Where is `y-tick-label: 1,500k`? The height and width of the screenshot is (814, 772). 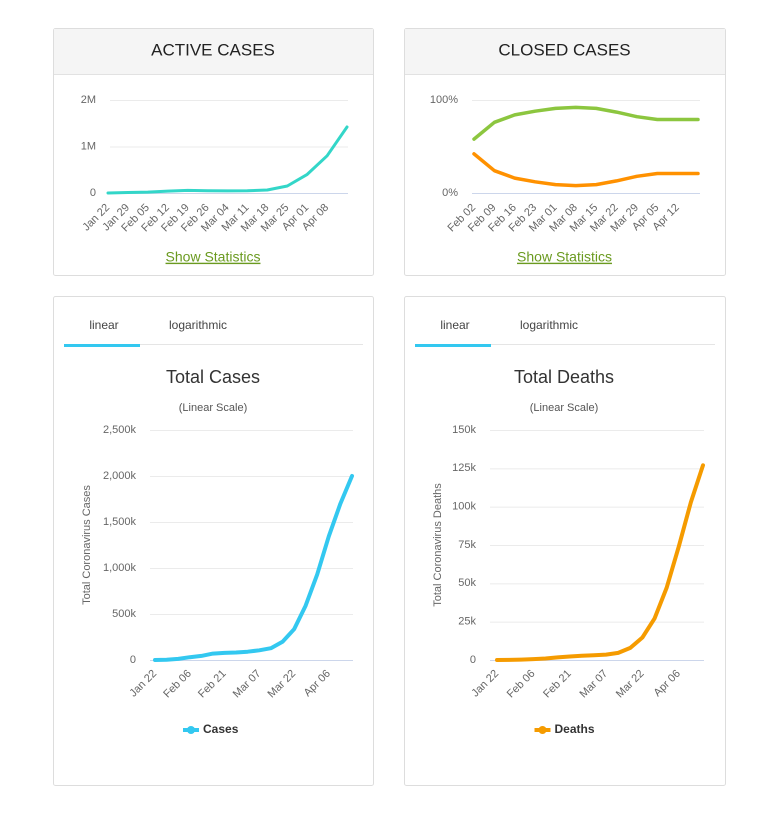
y-tick-label: 1,500k is located at coordinates (120, 522).